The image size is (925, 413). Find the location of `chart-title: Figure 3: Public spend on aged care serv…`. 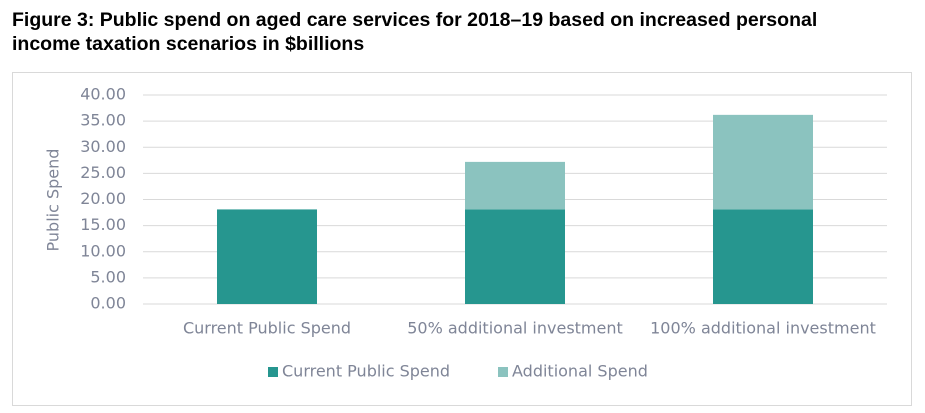

chart-title: Figure 3: Public spend on aged care serv… is located at coordinates (415, 32).